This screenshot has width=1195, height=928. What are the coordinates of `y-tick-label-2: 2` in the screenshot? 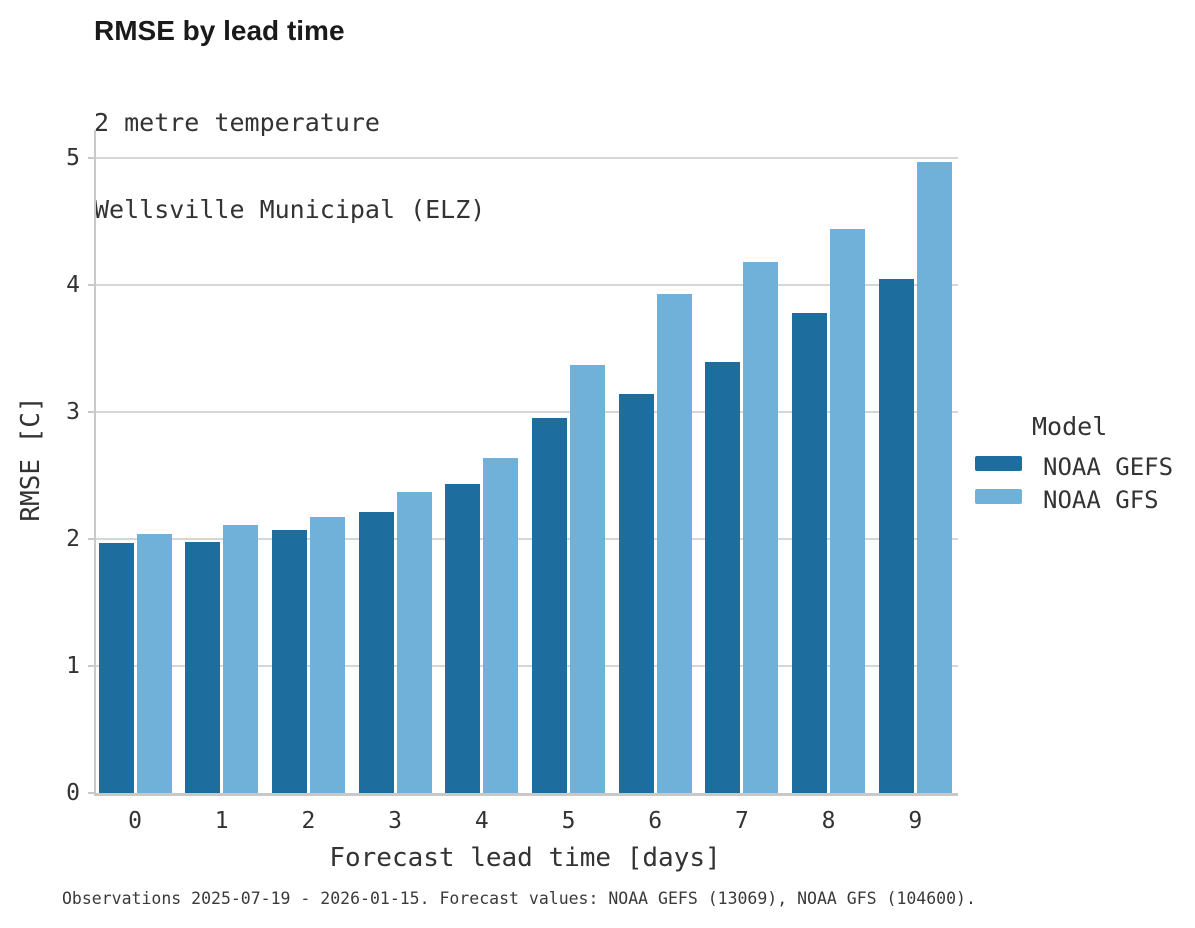 It's located at (73, 538).